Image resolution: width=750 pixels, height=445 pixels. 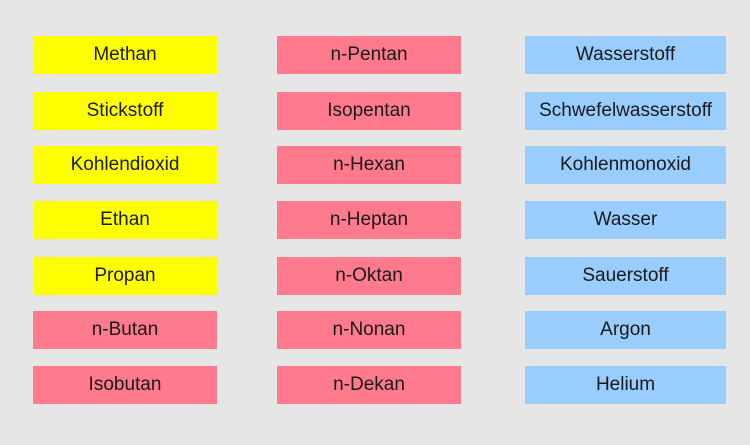 What do you see at coordinates (125, 55) in the screenshot?
I see `tile-methan: Methan` at bounding box center [125, 55].